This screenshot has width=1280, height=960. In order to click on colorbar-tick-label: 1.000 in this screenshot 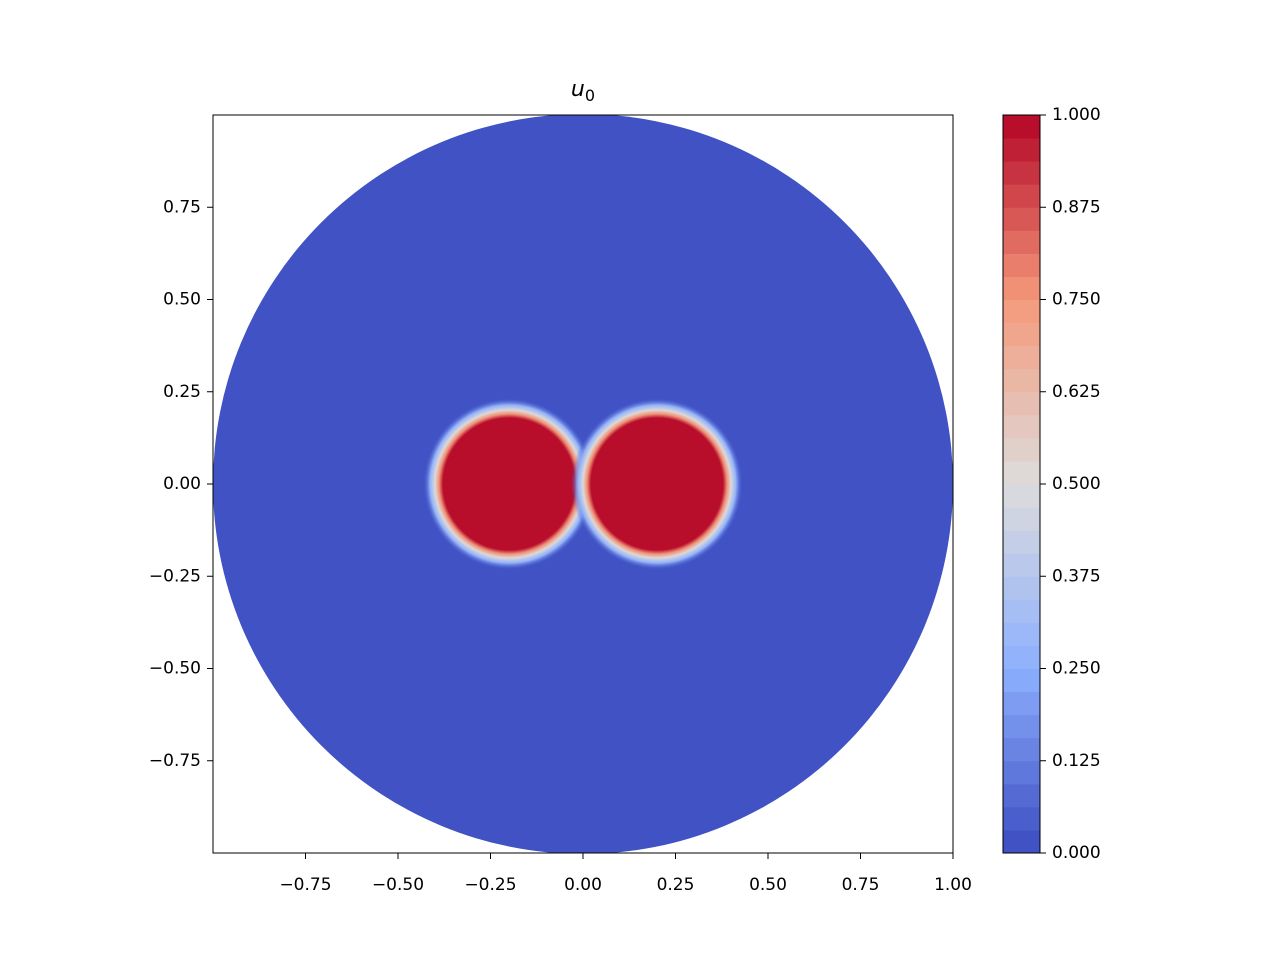, I will do `click(1076, 115)`.